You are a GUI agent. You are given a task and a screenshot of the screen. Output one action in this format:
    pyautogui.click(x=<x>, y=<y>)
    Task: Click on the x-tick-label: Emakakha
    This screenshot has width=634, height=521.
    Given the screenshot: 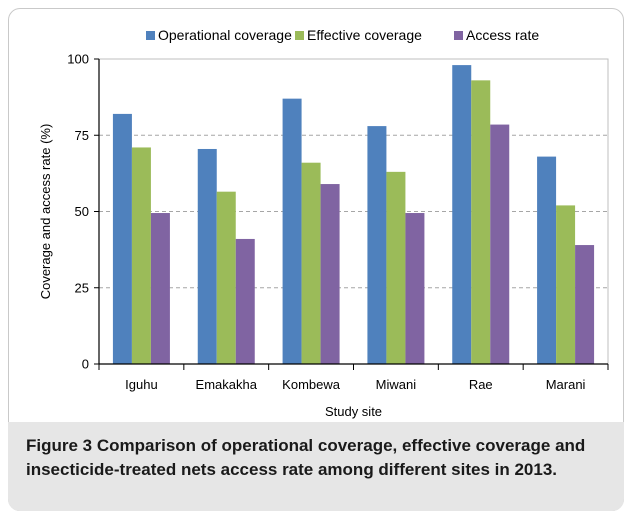 What is the action you would take?
    pyautogui.click(x=227, y=384)
    